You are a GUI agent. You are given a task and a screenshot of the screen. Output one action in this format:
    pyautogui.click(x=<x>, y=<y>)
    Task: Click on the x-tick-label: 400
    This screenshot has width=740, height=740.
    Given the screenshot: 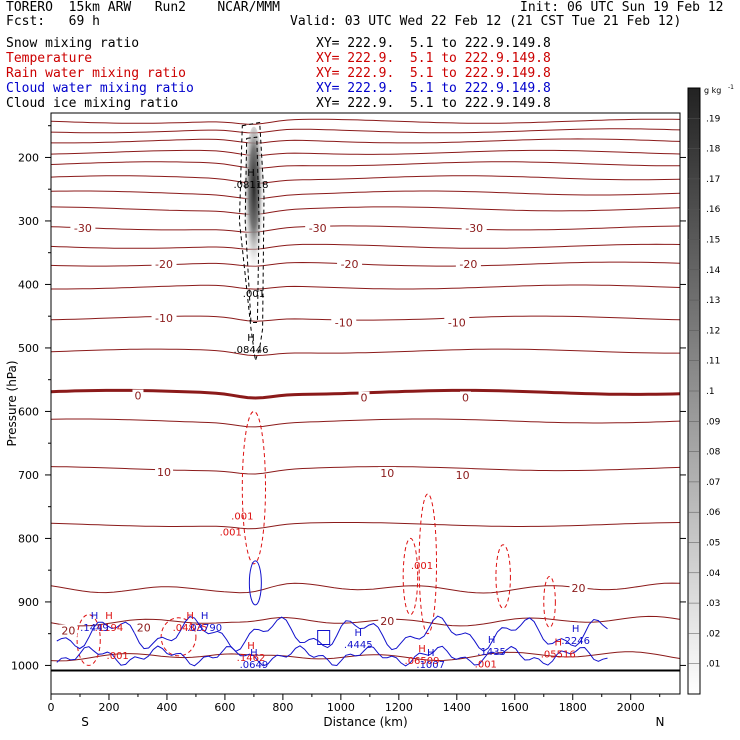 What is the action you would take?
    pyautogui.click(x=166, y=707)
    